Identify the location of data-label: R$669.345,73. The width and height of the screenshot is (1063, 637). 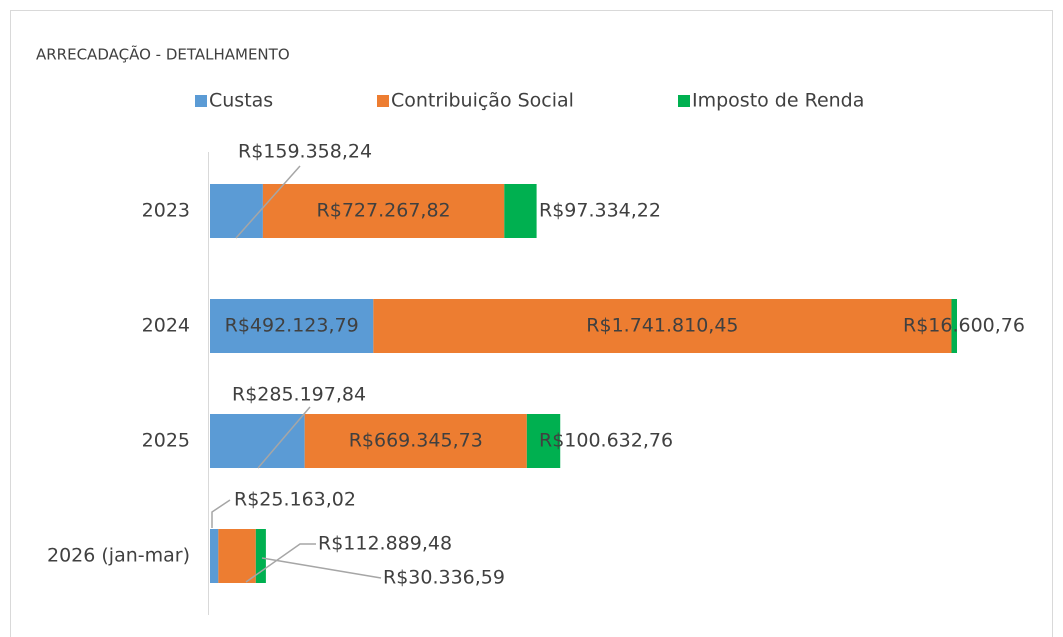
(416, 441).